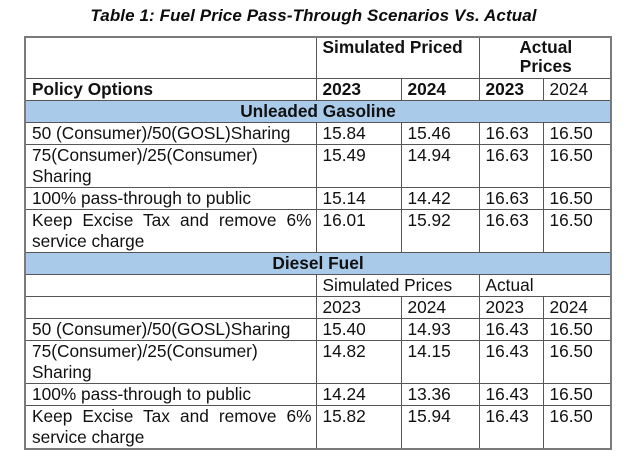 Image resolution: width=627 pixels, height=464 pixels. I want to click on price-cell: 15.92, so click(440, 231).